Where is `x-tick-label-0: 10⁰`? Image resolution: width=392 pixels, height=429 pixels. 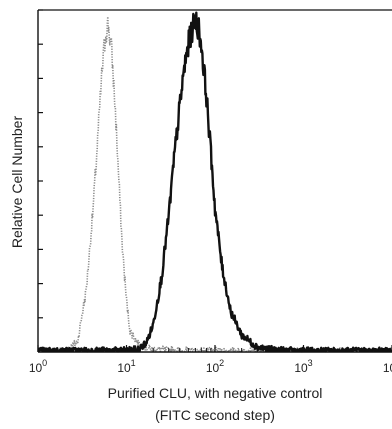
x-tick-label-0: 10⁰ is located at coordinates (38, 366).